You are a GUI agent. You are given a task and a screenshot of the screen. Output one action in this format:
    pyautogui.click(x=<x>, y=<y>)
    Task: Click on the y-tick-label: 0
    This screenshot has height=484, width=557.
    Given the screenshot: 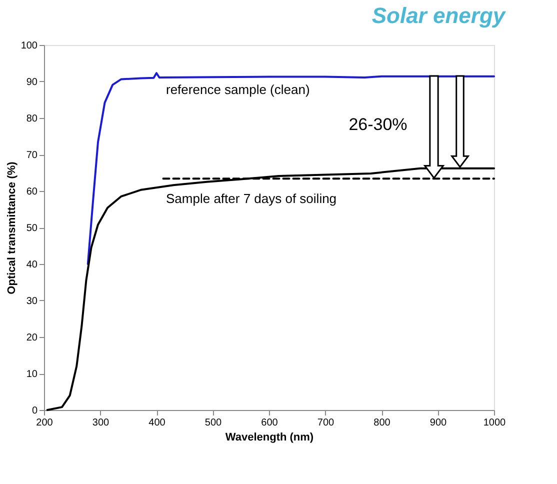 What is the action you would take?
    pyautogui.click(x=35, y=411)
    